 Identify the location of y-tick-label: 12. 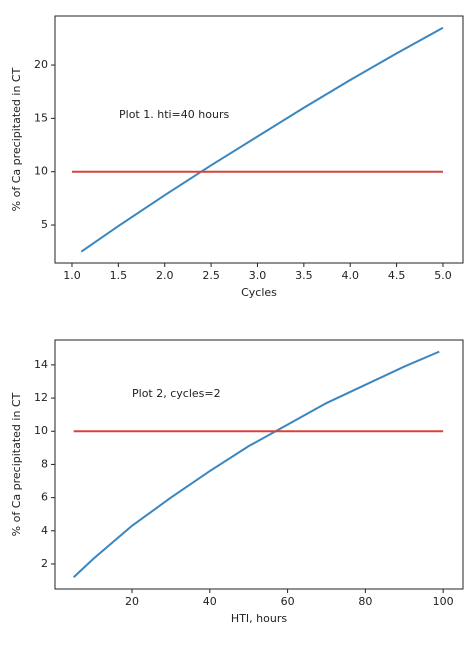
(41, 397).